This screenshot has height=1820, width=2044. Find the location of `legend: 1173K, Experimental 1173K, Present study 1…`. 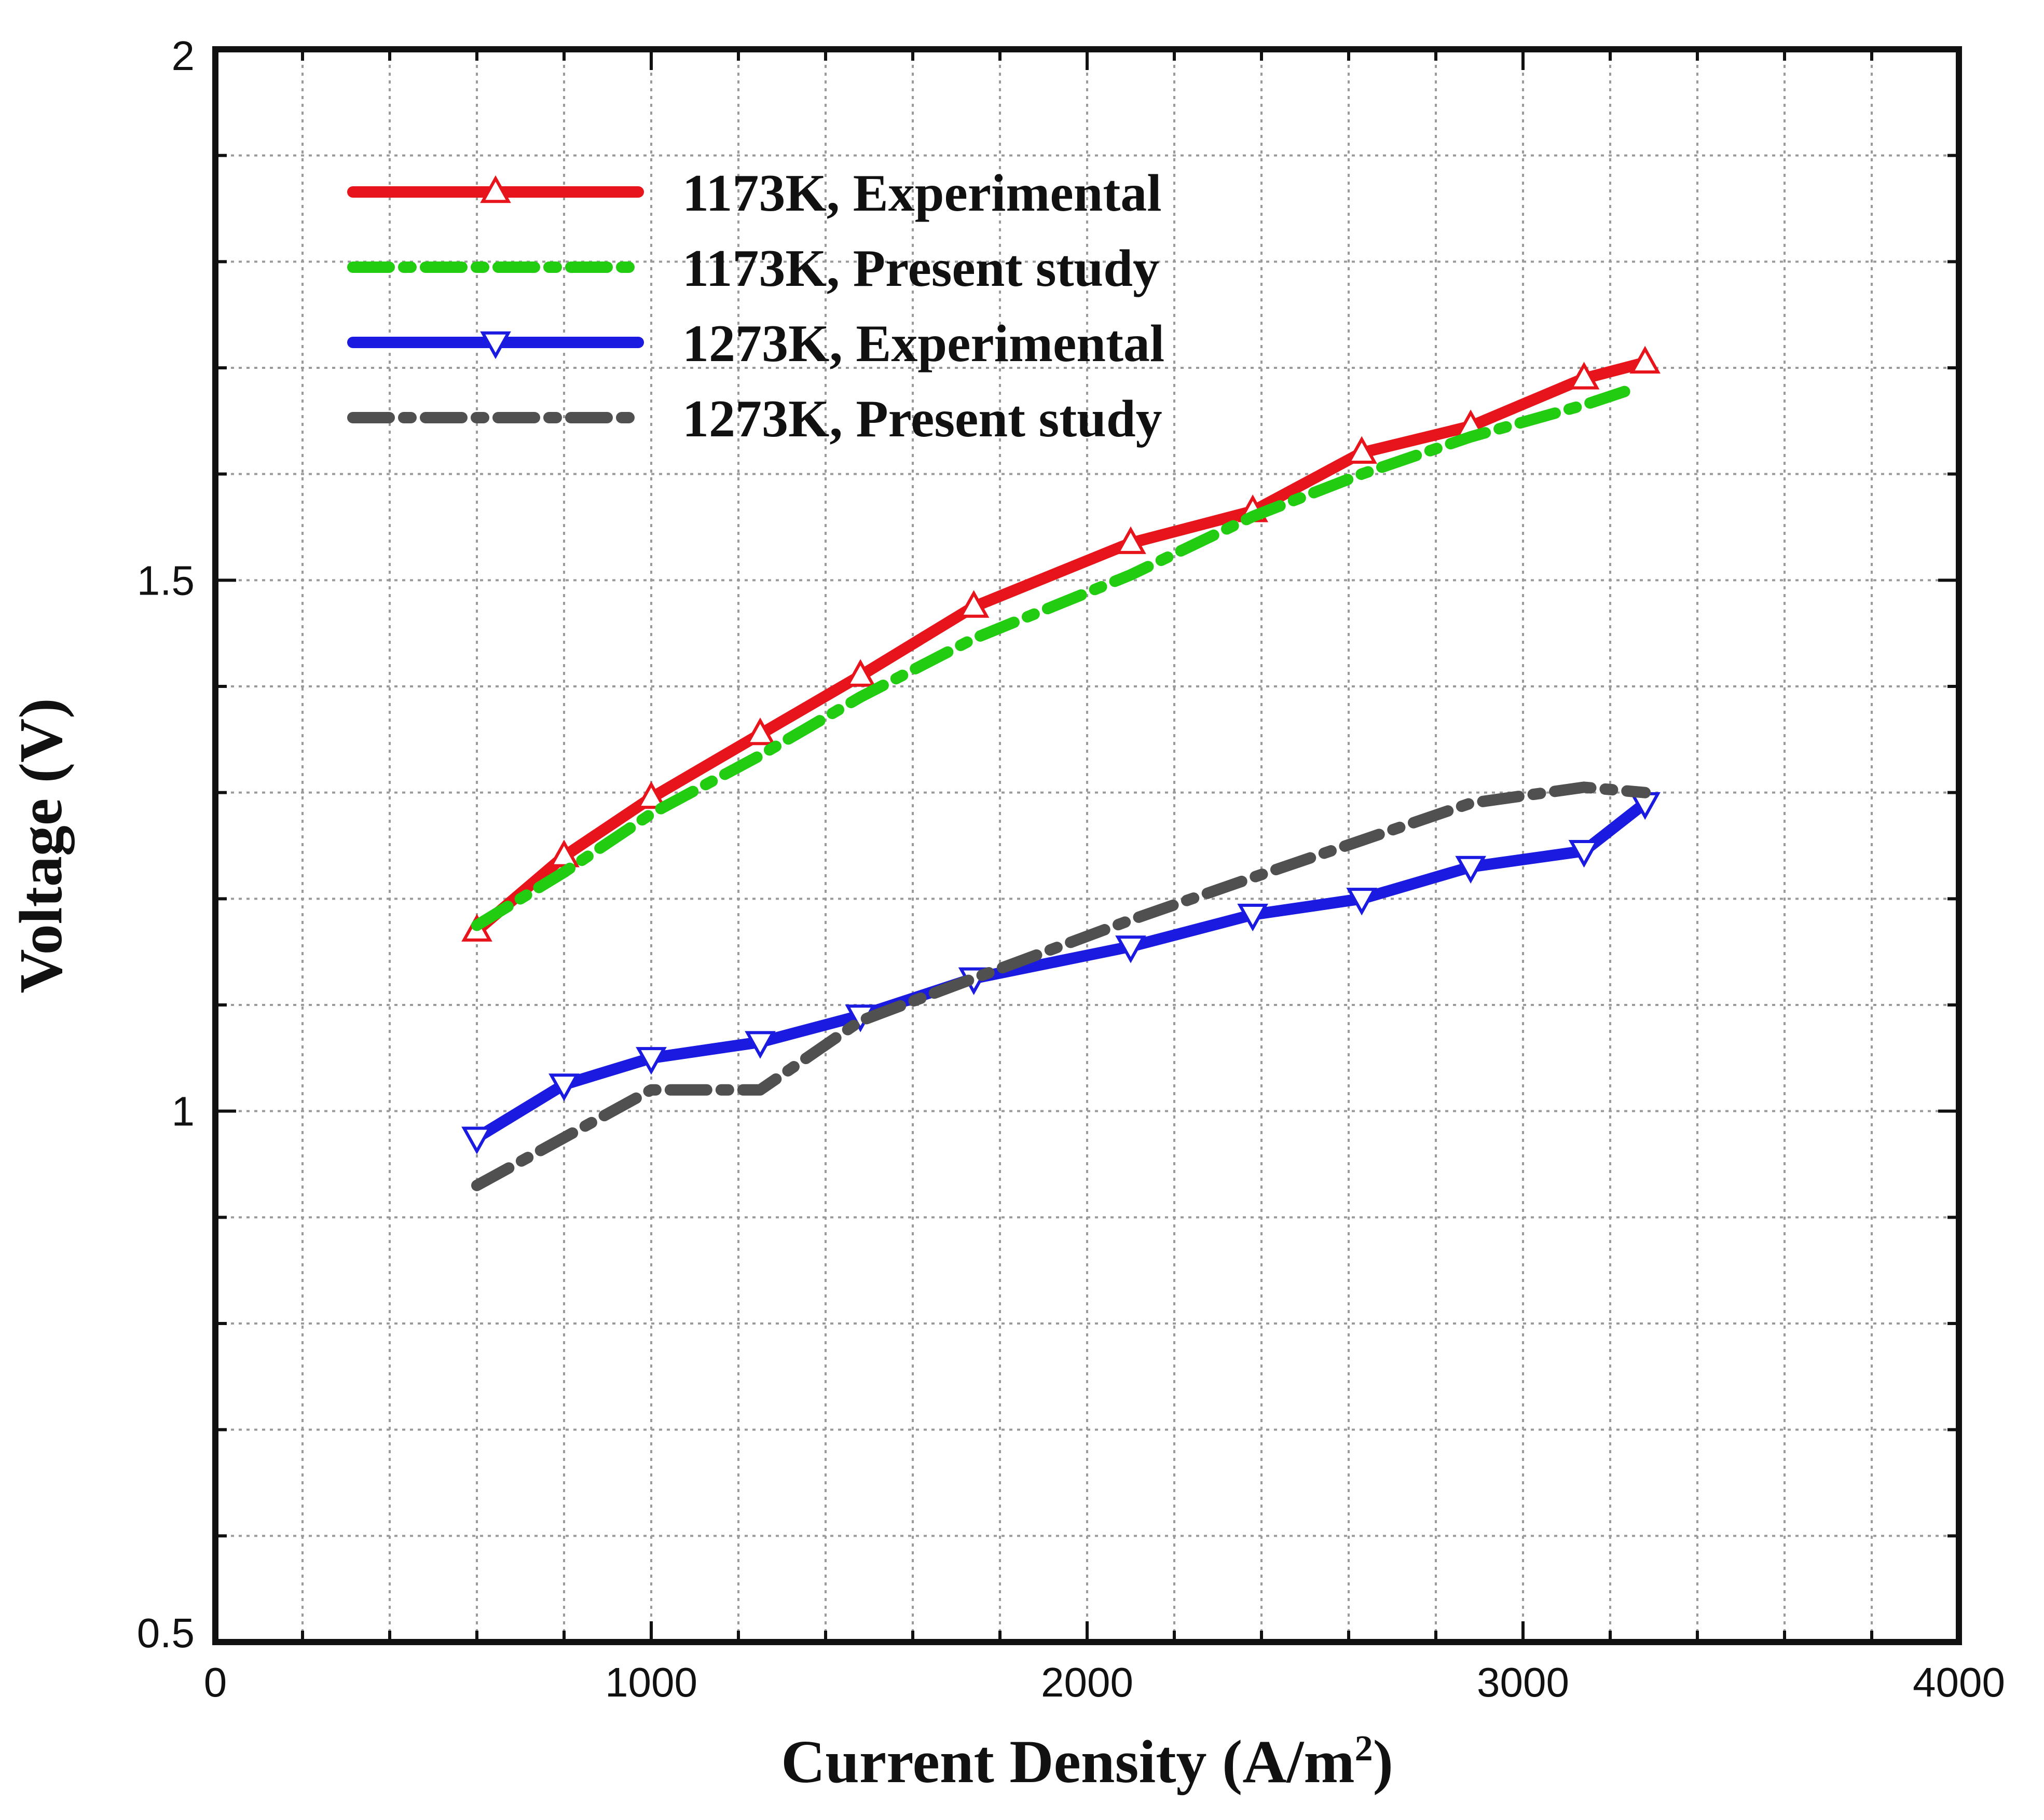

legend: 1173K, Experimental 1173K, Present study 1… is located at coordinates (756, 306).